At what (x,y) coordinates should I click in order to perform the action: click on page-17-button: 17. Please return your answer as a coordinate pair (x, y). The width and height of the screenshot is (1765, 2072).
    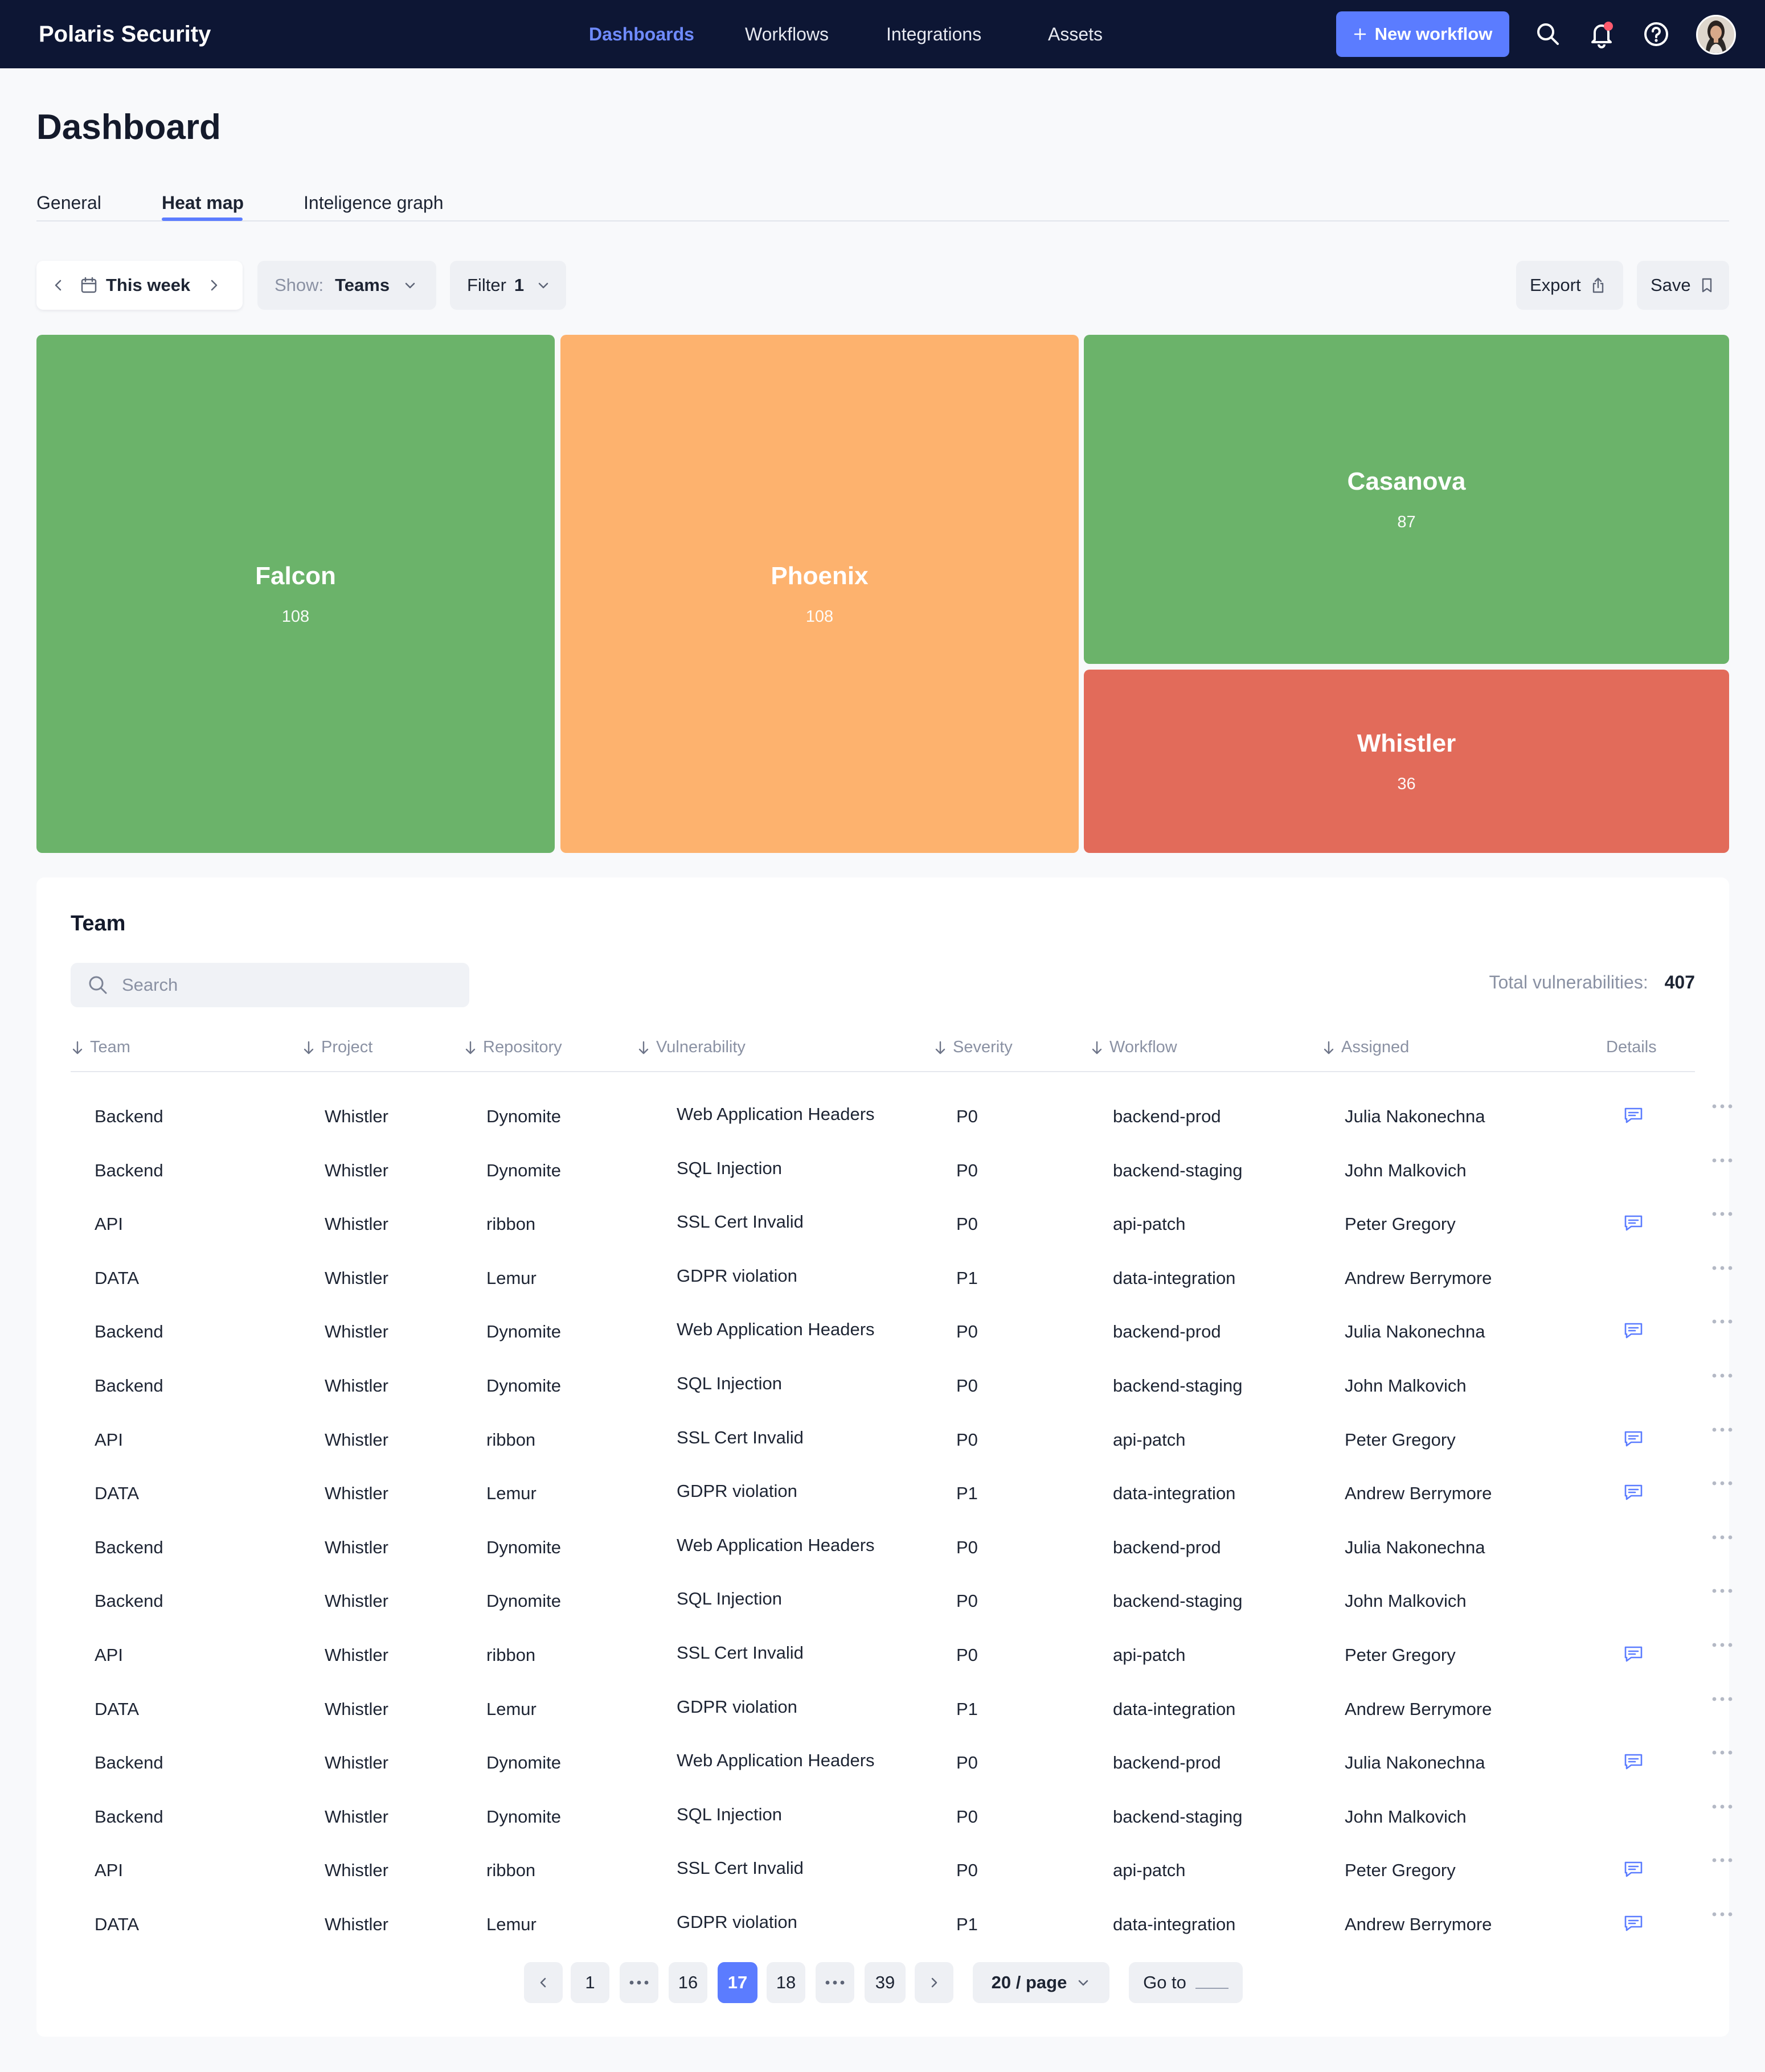
    Looking at the image, I should click on (737, 1982).